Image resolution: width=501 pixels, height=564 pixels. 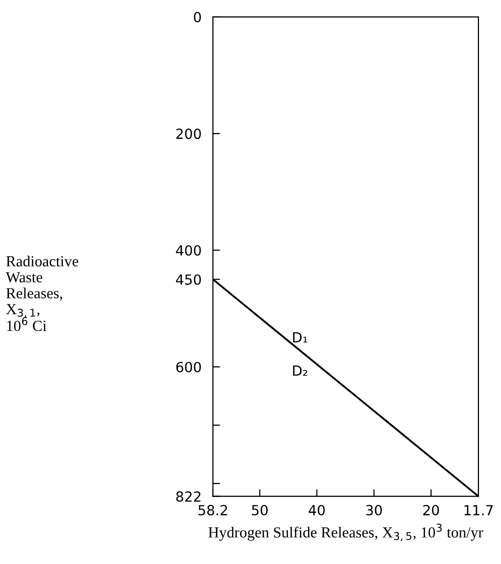 What do you see at coordinates (316, 510) in the screenshot?
I see `x-tick-label: 40` at bounding box center [316, 510].